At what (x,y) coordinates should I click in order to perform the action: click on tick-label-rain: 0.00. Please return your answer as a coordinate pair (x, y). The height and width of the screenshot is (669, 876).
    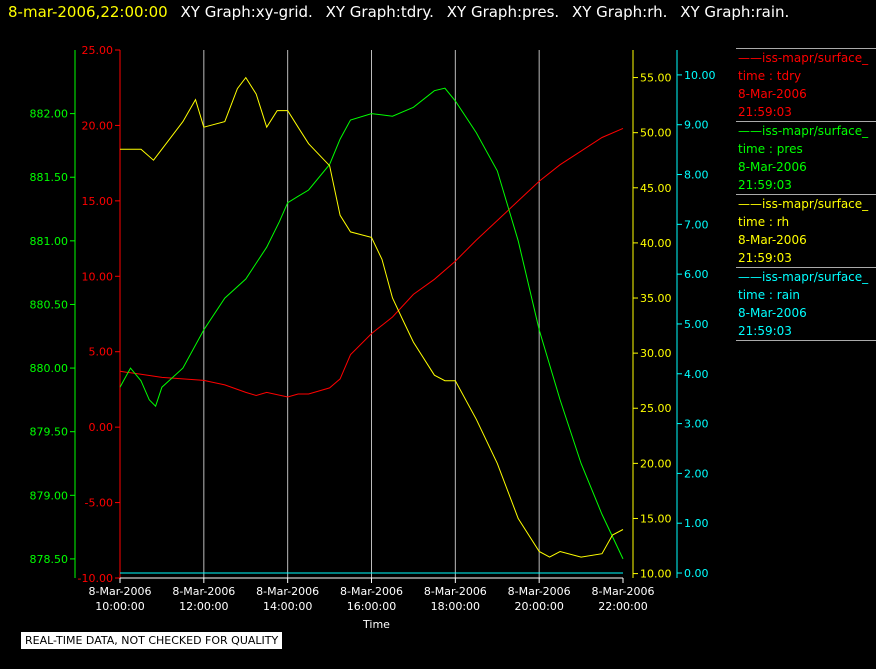
    Looking at the image, I should click on (696, 573).